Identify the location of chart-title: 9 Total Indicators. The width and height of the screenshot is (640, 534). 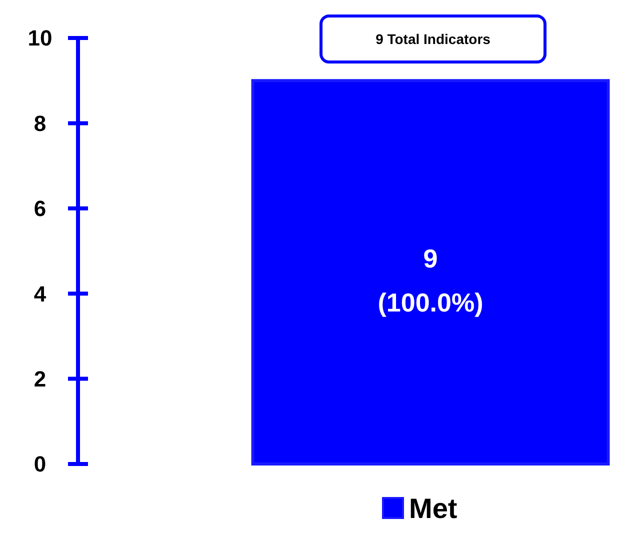
(433, 38).